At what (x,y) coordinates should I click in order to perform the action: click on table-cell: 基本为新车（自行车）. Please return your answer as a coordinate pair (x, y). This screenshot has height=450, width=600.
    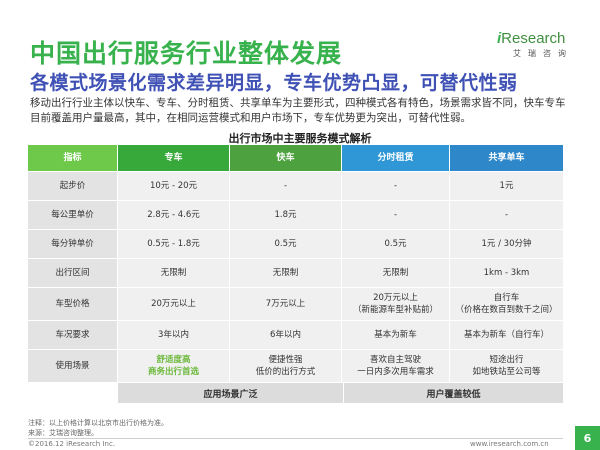
    Looking at the image, I should click on (506, 335).